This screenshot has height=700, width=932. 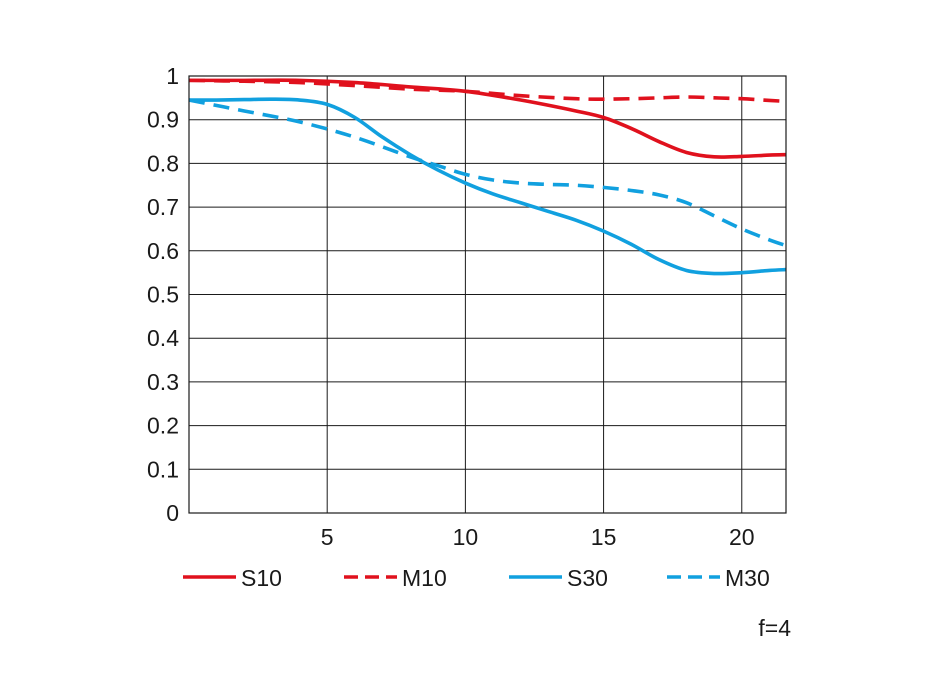 I want to click on y-tick-label: 0.2, so click(x=163, y=426).